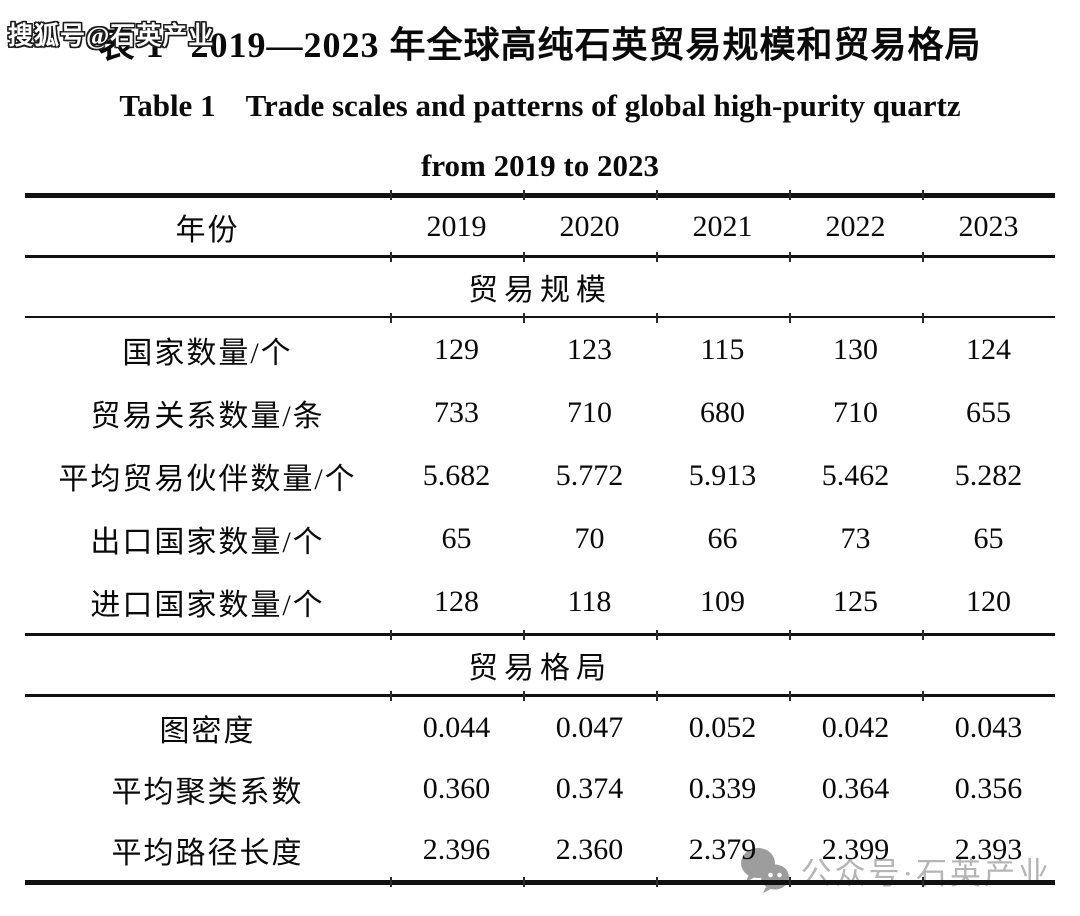 This screenshot has width=1080, height=916. I want to click on cell-value: 5.282, so click(988, 475).